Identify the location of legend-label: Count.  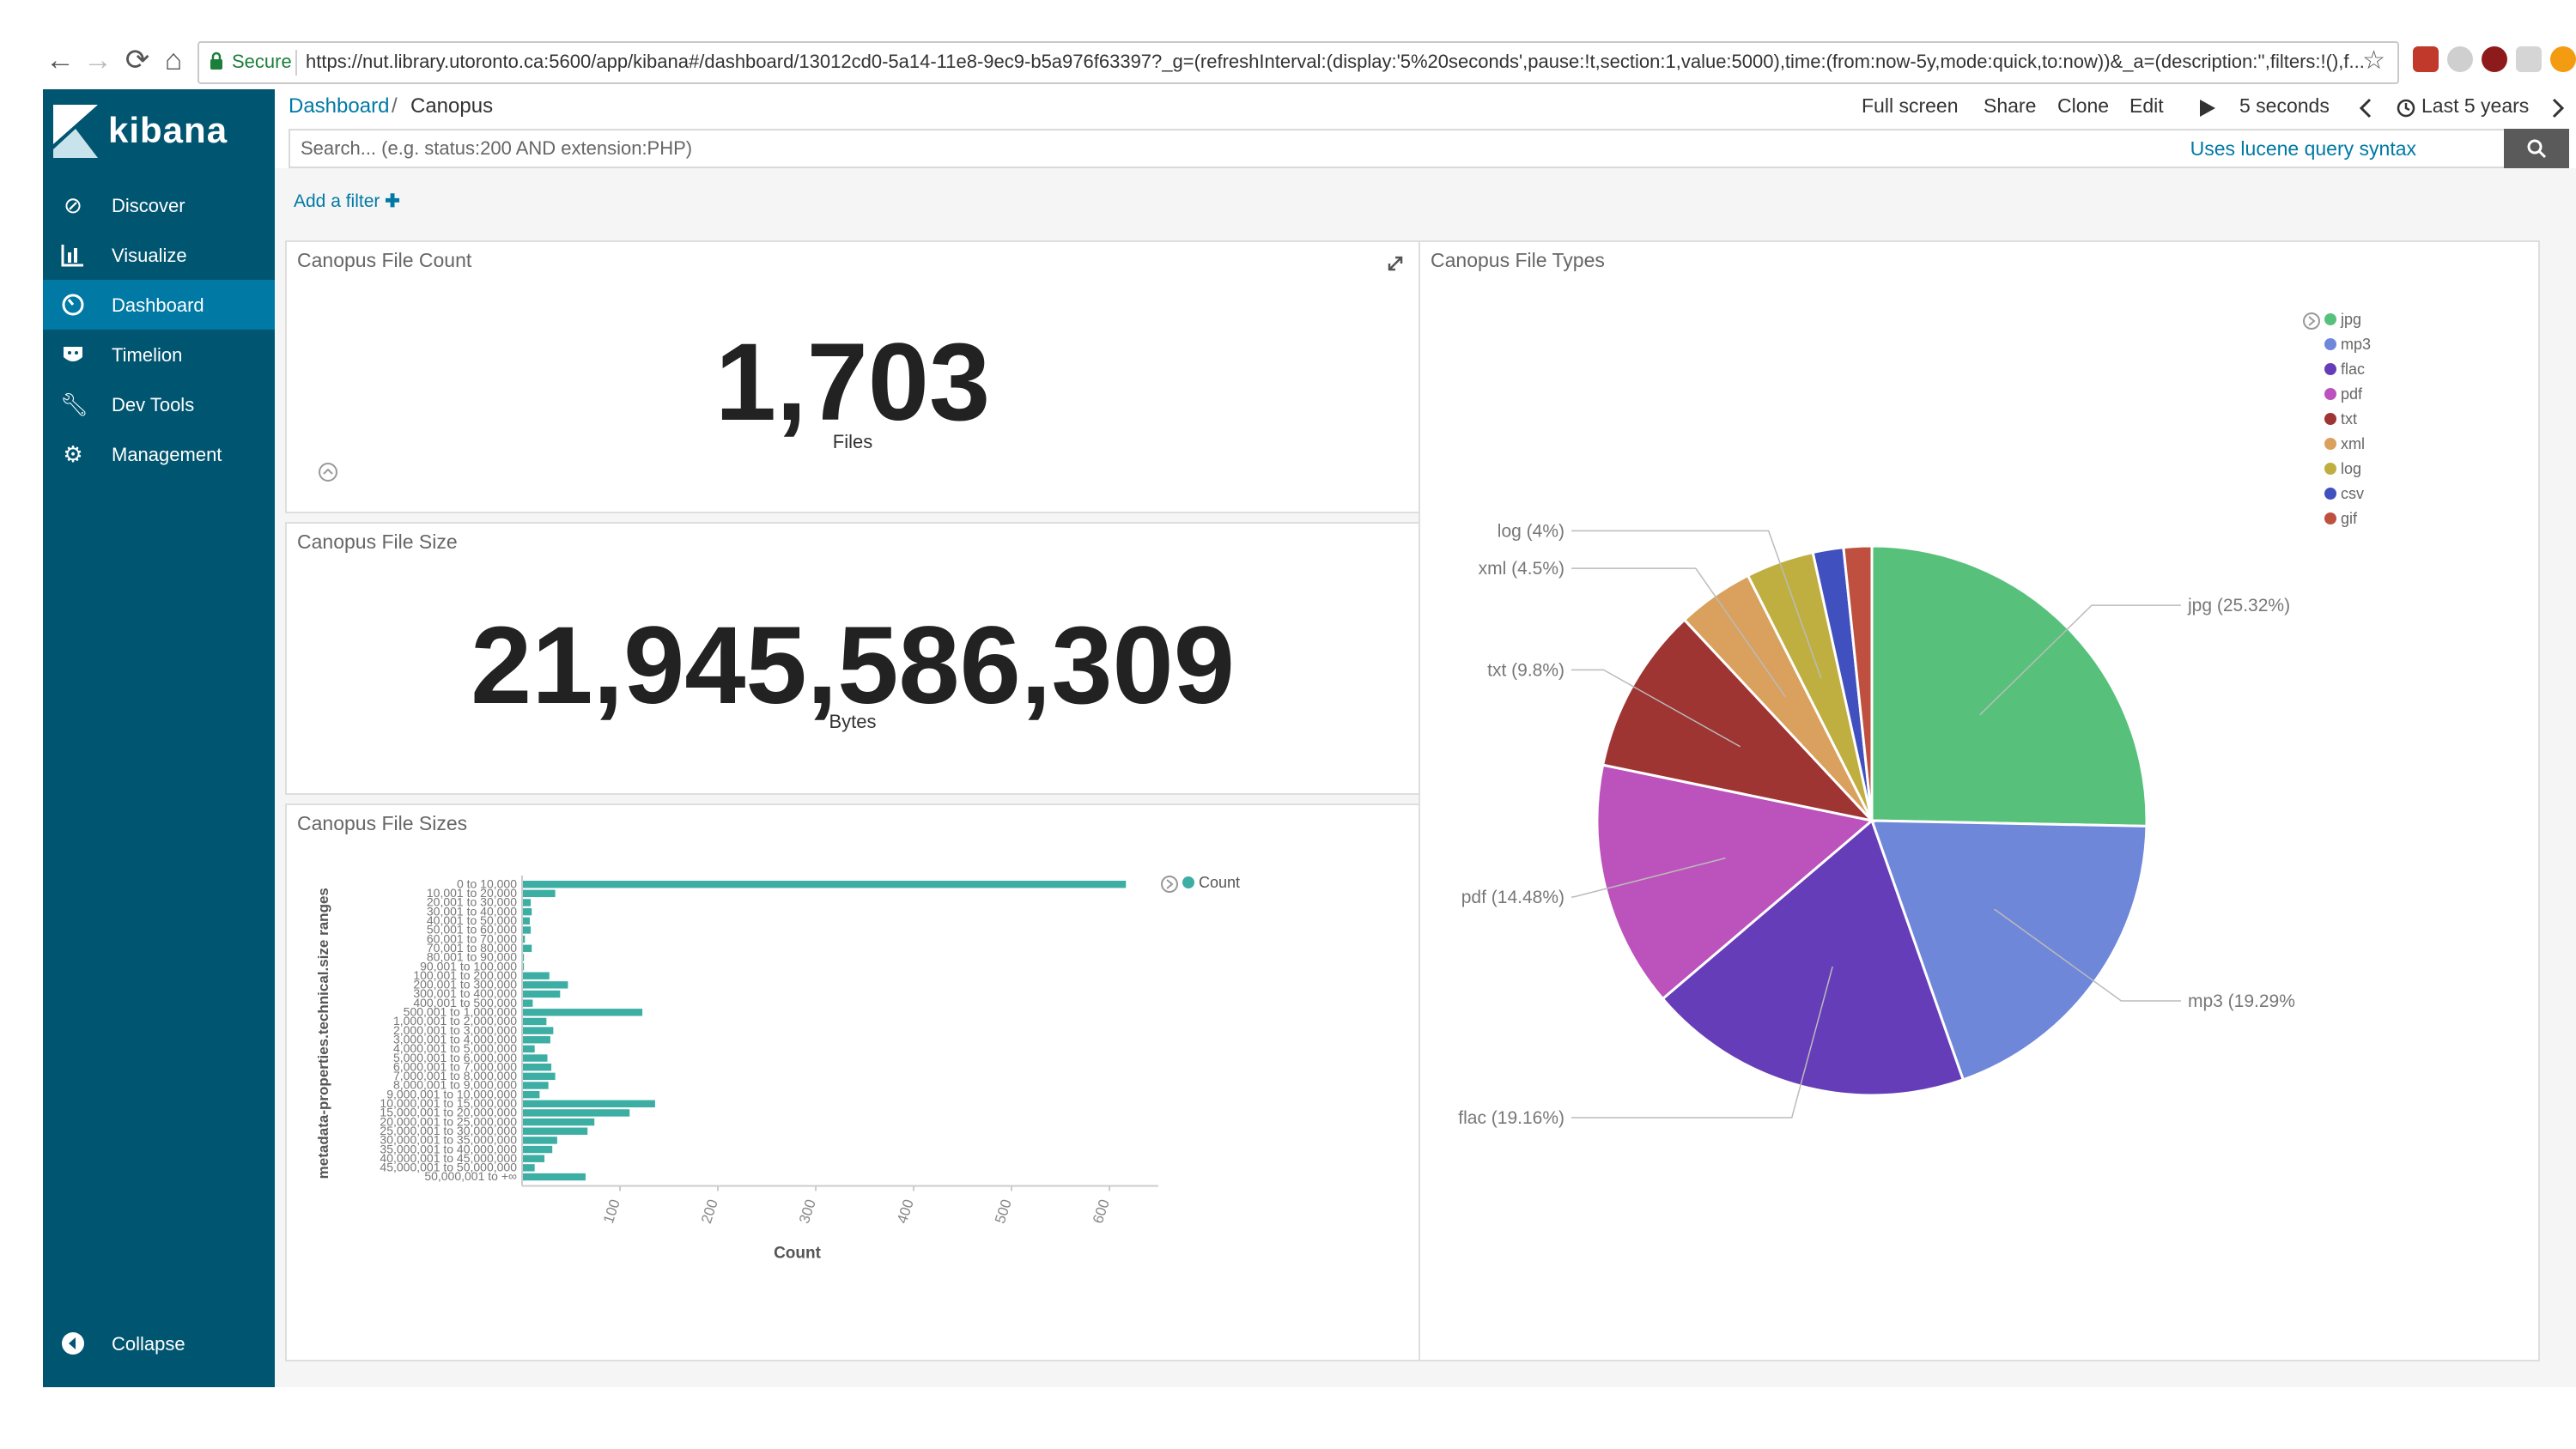
(1219, 883).